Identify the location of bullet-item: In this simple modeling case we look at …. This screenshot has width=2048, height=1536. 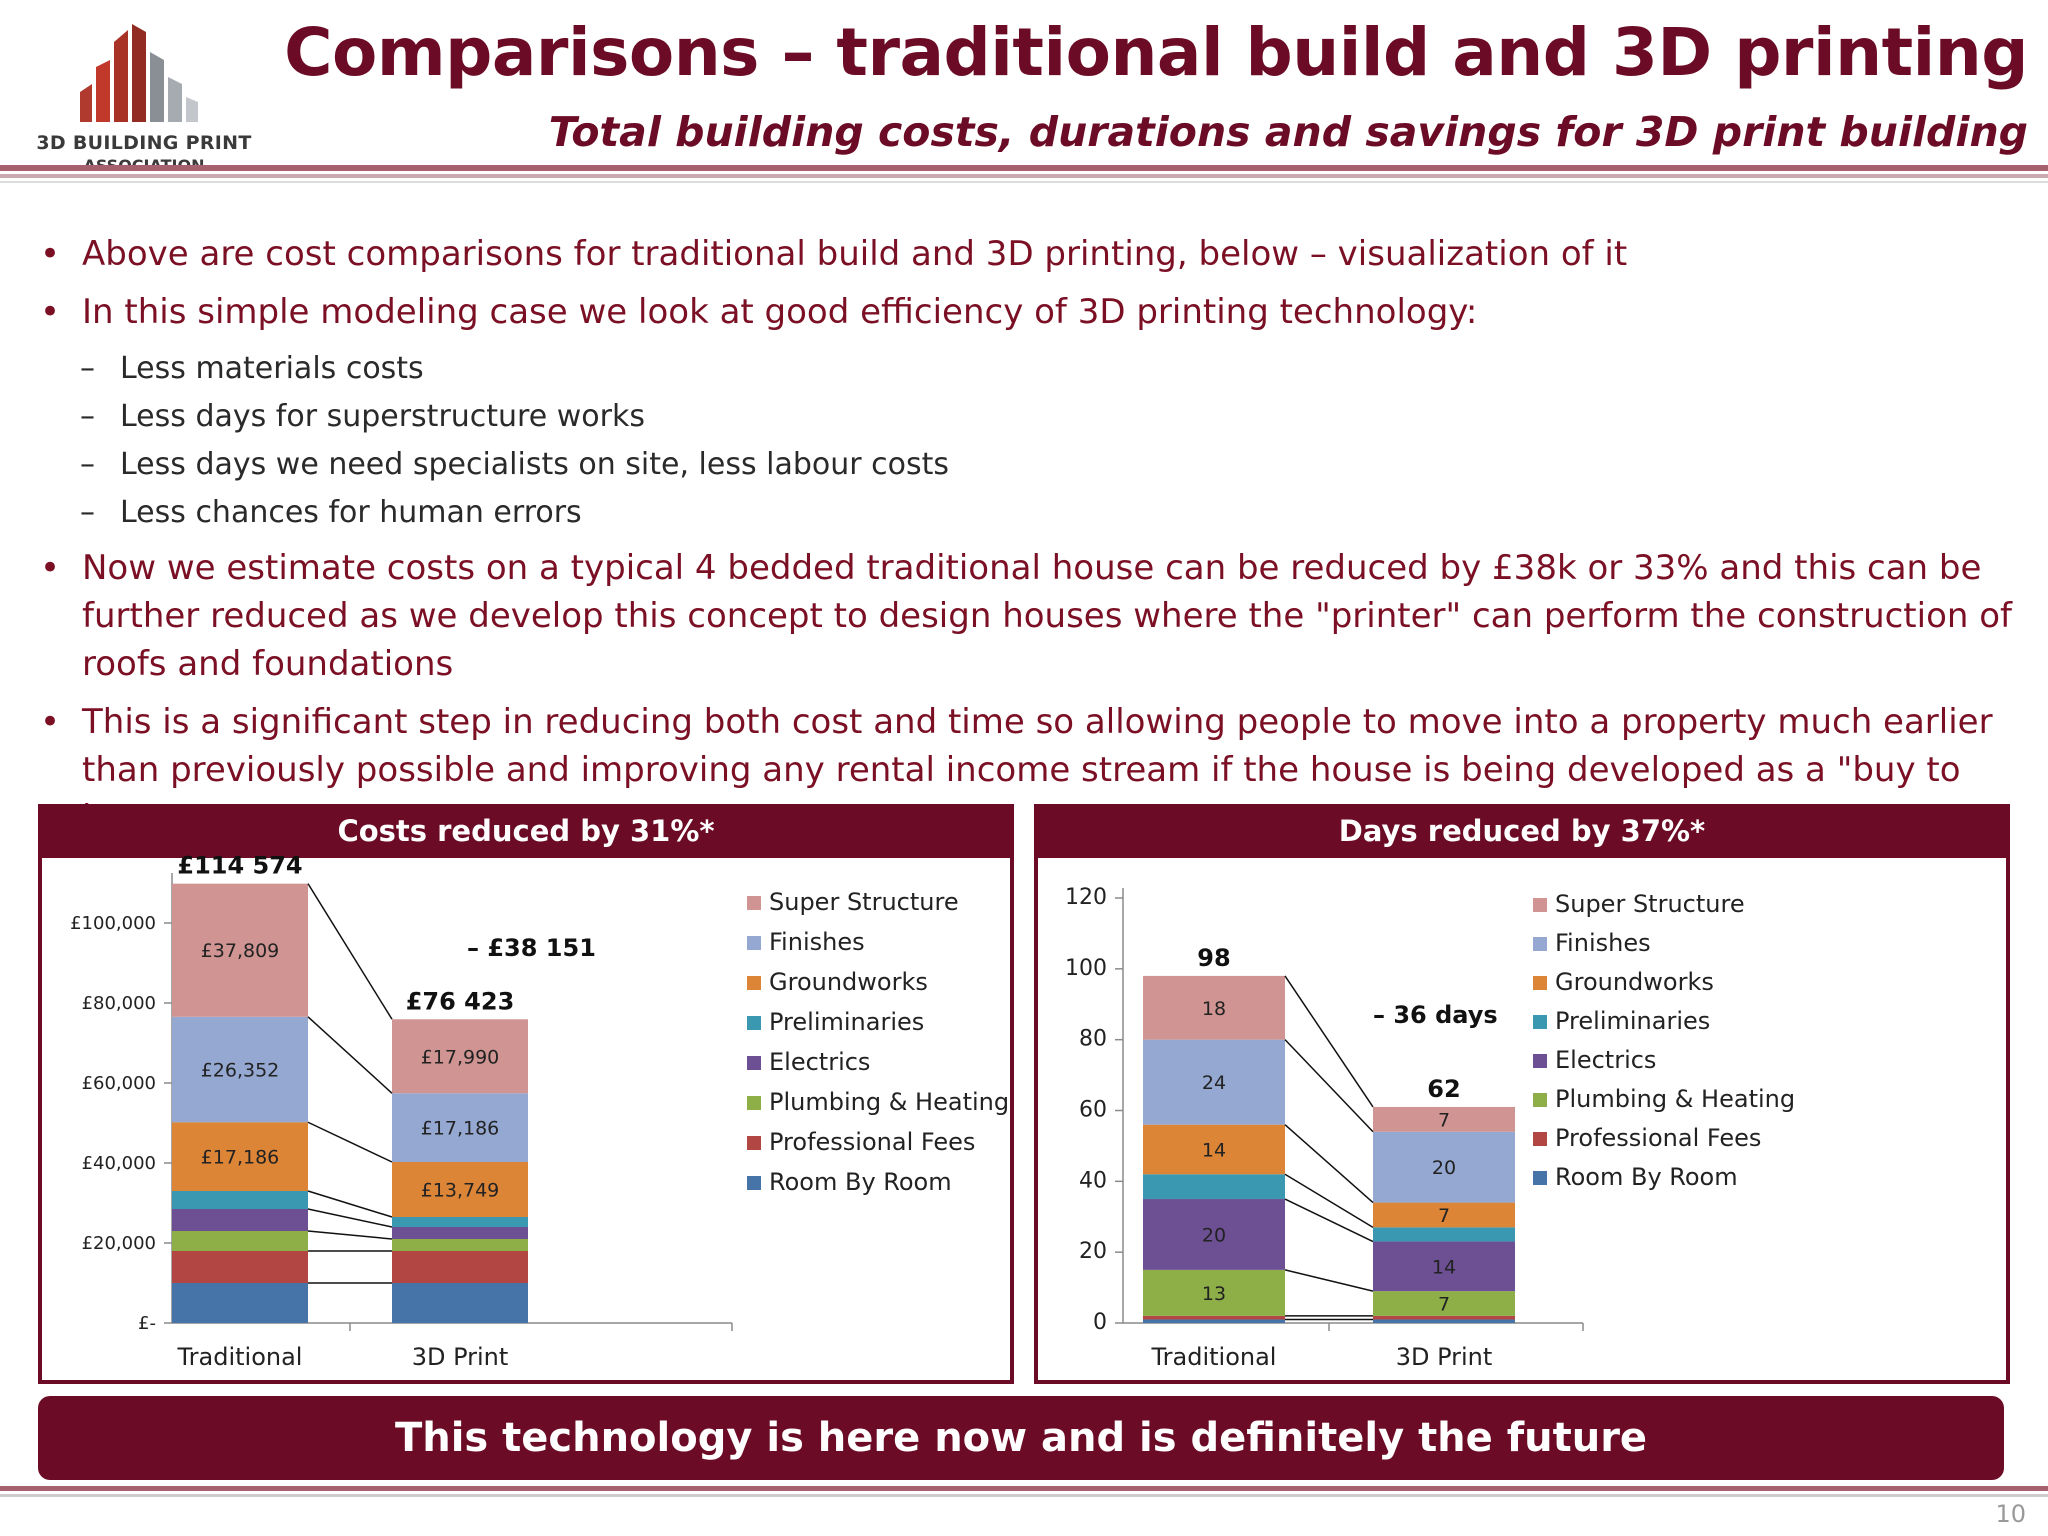
(1031, 312).